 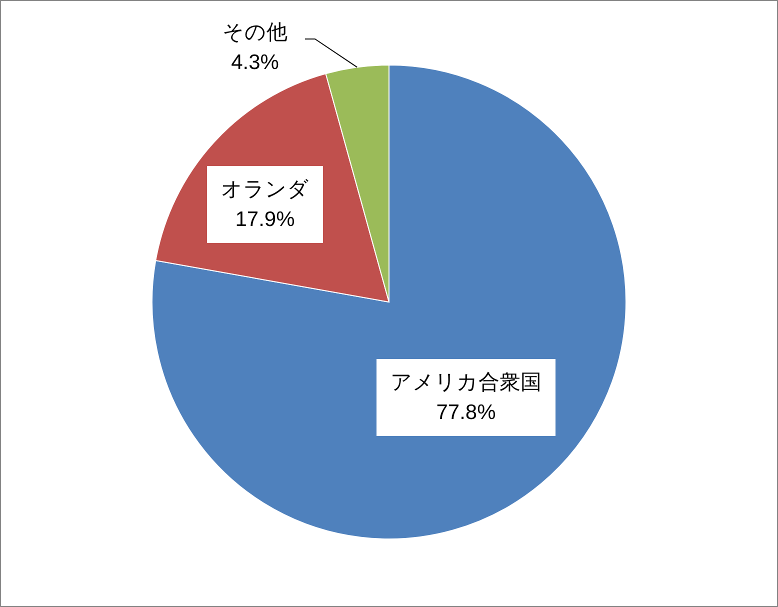 I want to click on slice-label: その他, so click(x=255, y=32).